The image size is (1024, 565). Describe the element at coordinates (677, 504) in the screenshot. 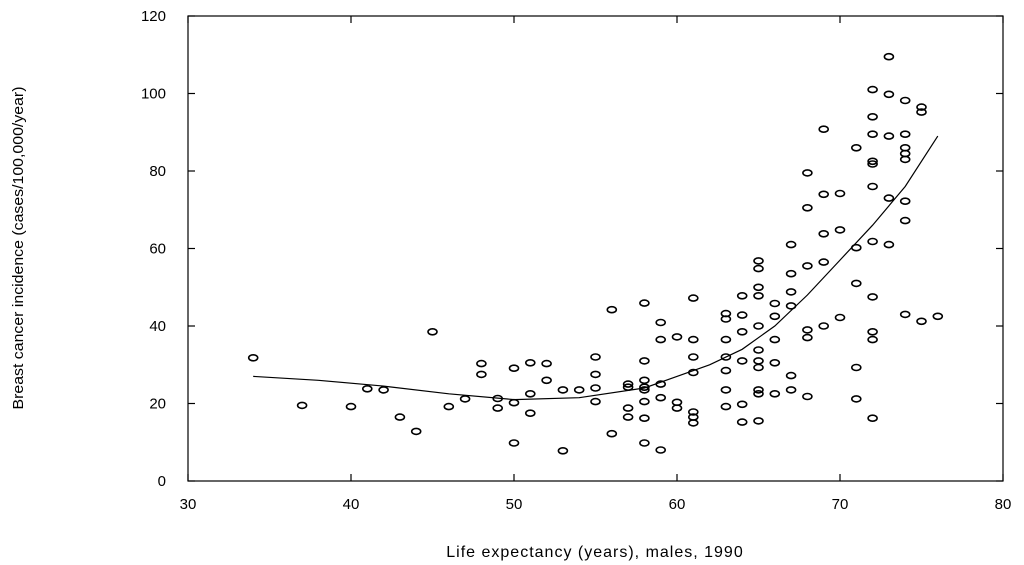

I see `x-tick-label: 60` at that location.